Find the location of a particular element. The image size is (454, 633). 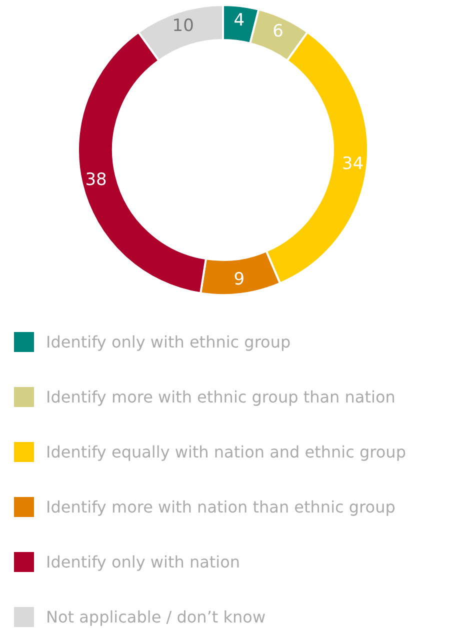

data-label: 10 is located at coordinates (183, 26).